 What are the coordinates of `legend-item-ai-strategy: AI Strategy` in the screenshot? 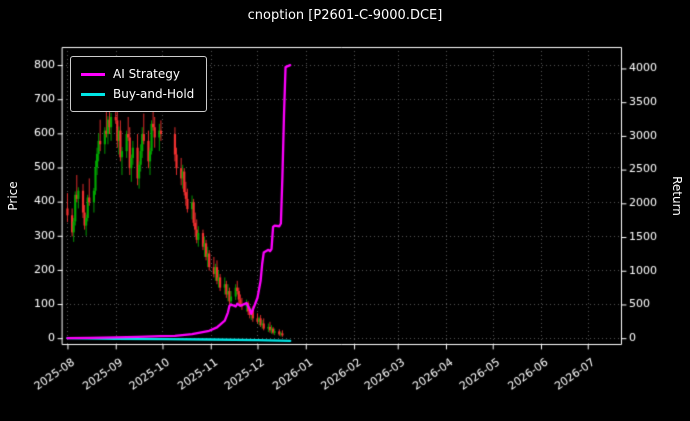 It's located at (137, 74).